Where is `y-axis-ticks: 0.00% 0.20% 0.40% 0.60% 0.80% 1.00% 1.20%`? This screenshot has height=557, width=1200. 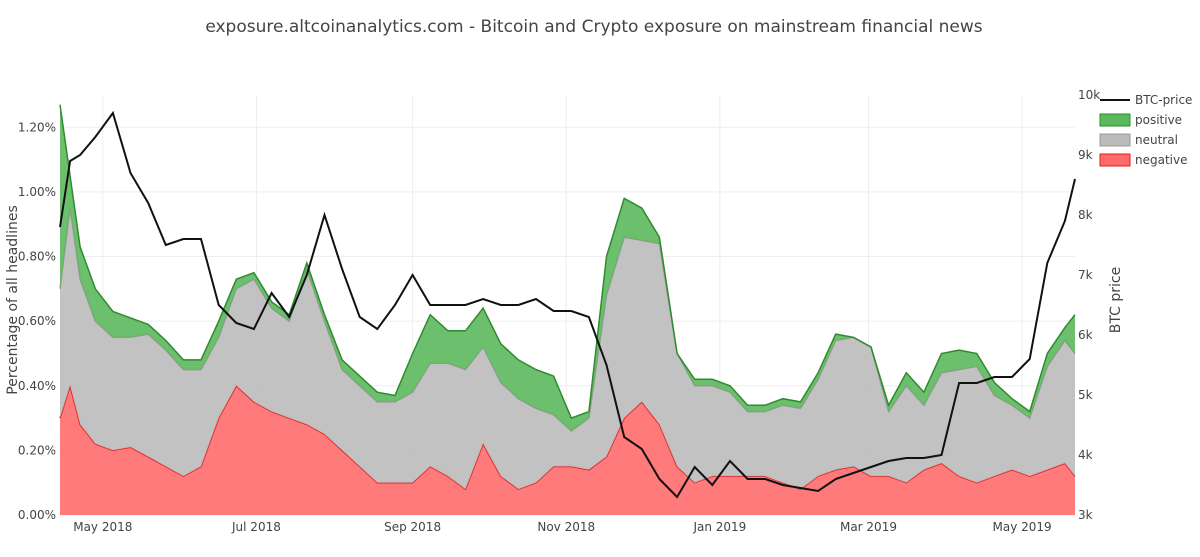 y-axis-ticks: 0.00% 0.20% 0.40% 0.60% 0.80% 1.00% 1.20% is located at coordinates (37, 321).